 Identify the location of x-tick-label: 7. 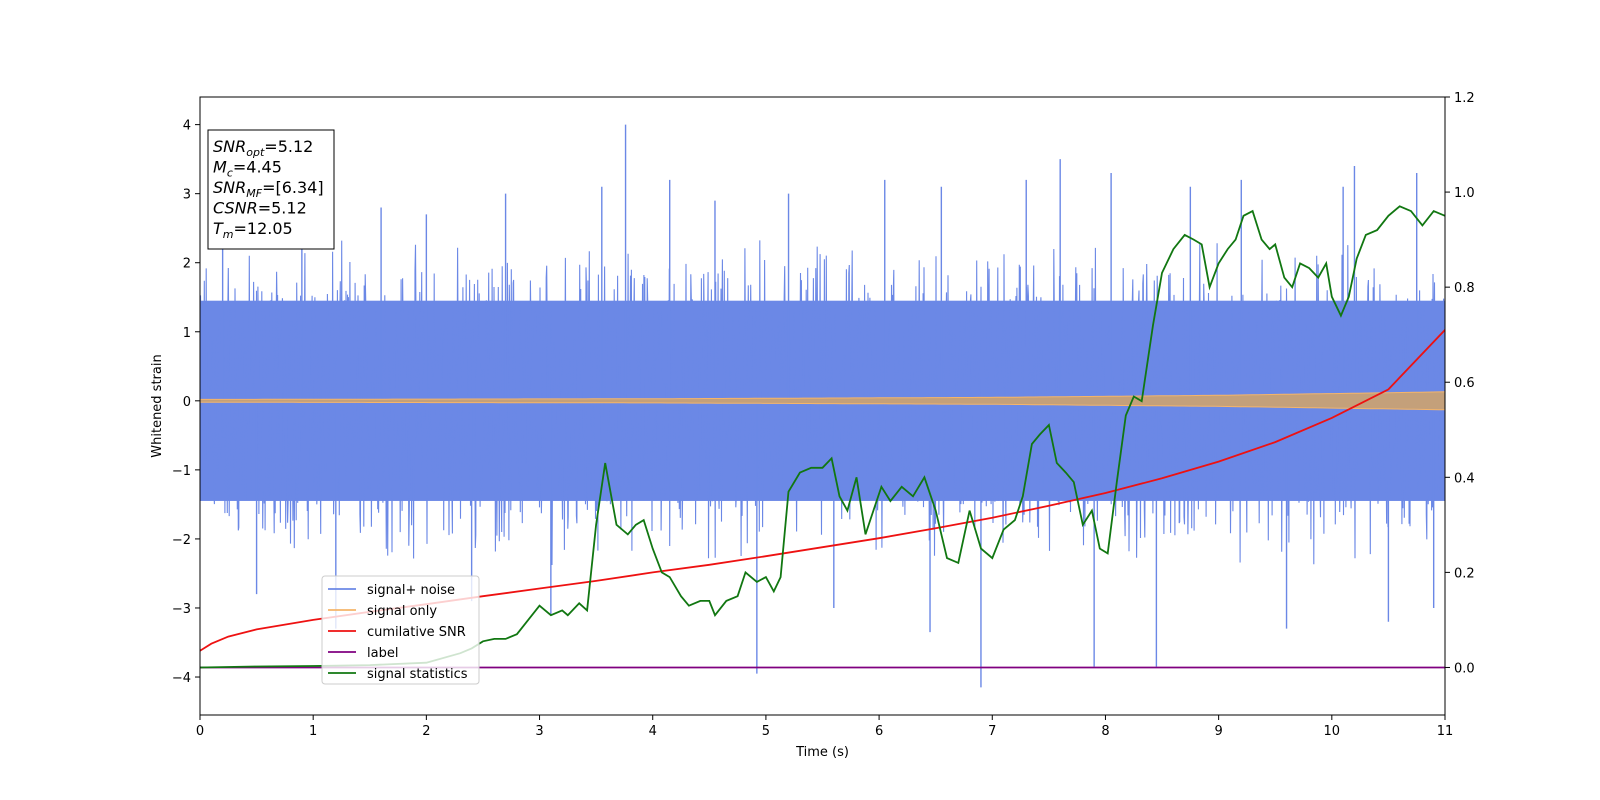
(992, 731).